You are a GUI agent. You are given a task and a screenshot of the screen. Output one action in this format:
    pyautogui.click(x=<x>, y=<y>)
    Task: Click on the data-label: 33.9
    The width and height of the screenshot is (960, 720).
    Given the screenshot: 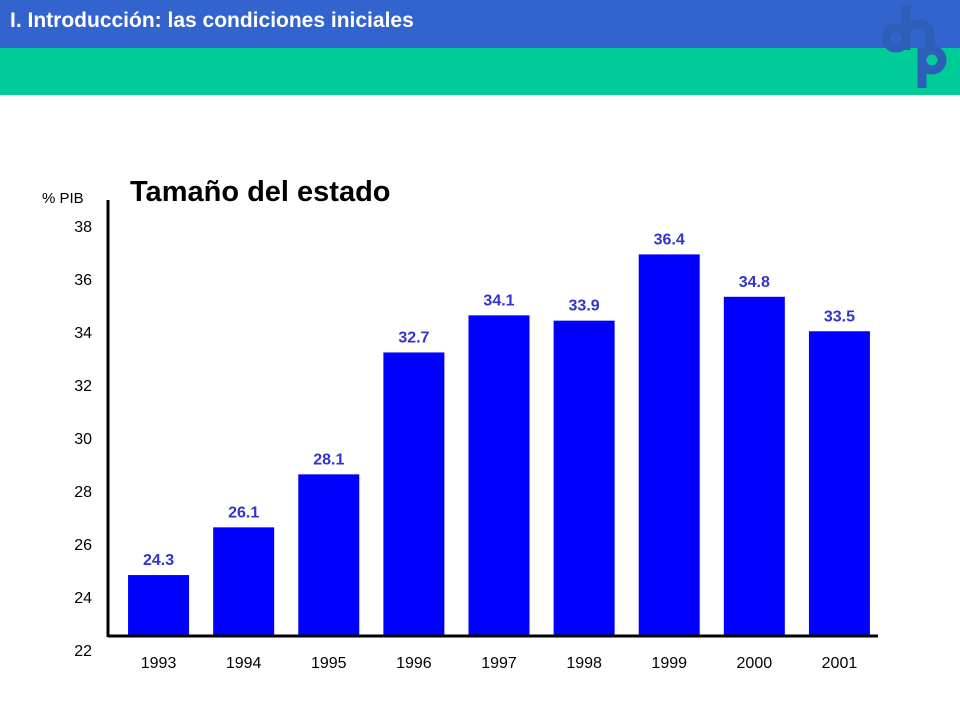 What is the action you would take?
    pyautogui.click(x=584, y=306)
    